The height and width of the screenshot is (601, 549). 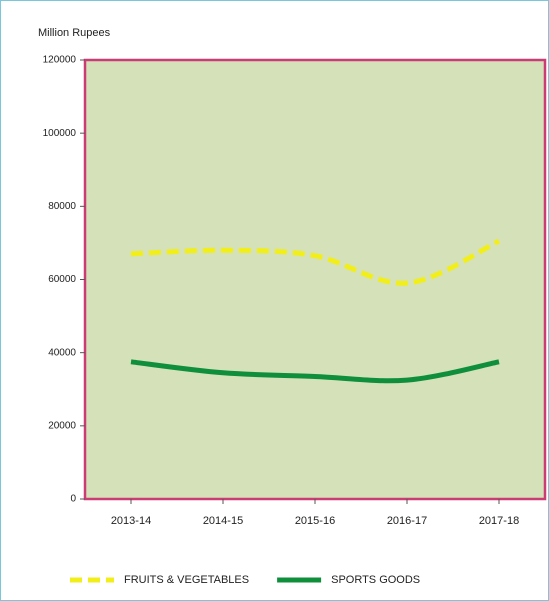 I want to click on x-tick-label: 2014-15, so click(x=223, y=521).